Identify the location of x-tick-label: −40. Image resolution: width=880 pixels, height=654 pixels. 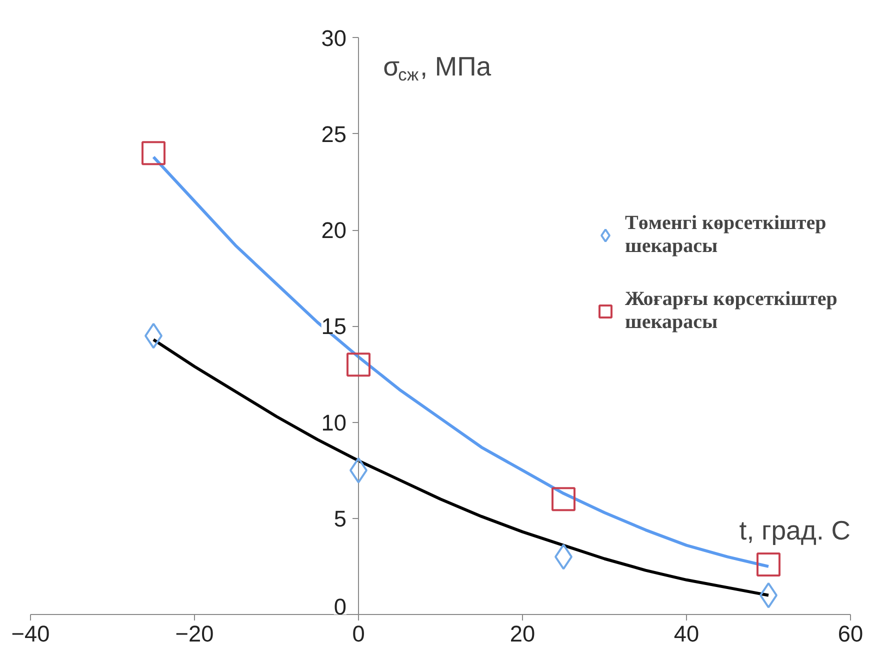
(30, 633).